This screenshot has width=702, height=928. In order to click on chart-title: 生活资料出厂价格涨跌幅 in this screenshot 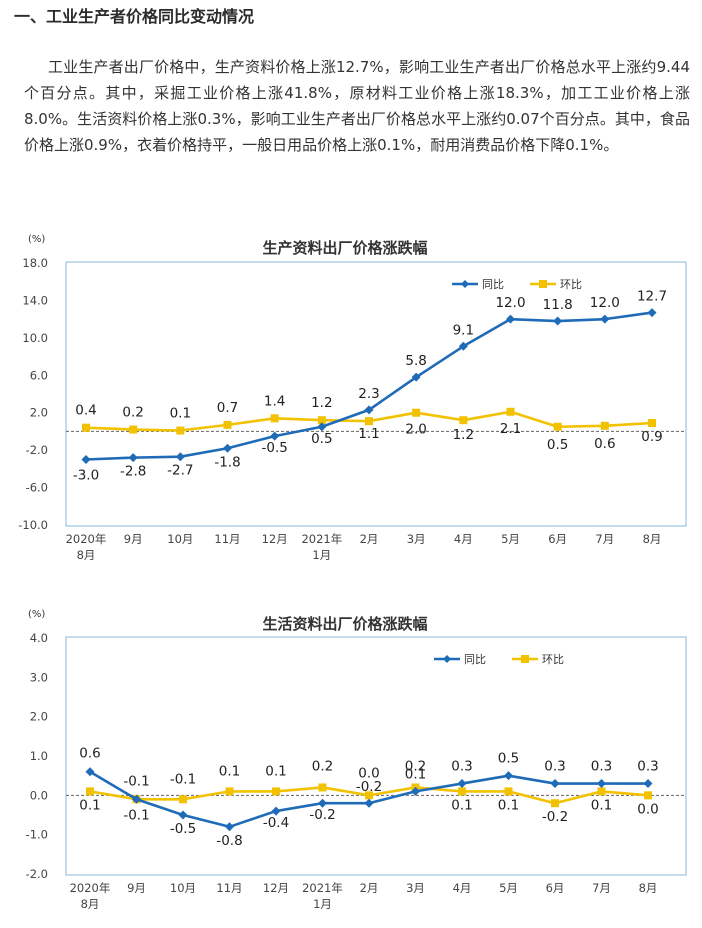, I will do `click(344, 624)`.